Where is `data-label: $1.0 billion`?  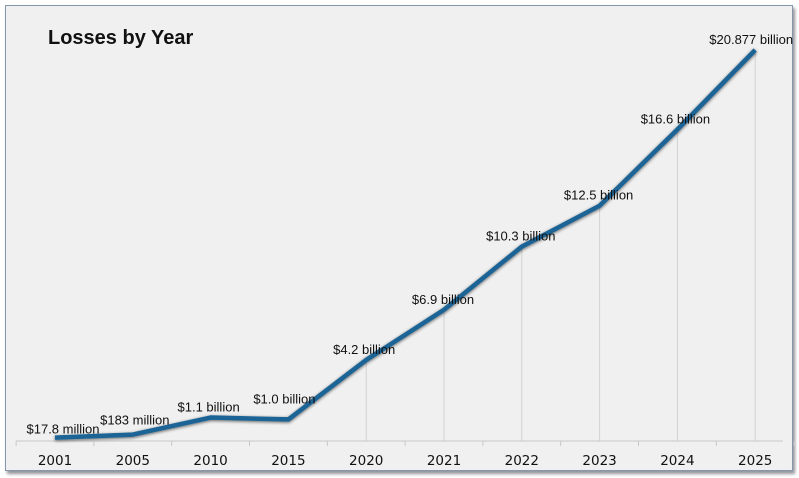
data-label: $1.0 billion is located at coordinates (284, 398).